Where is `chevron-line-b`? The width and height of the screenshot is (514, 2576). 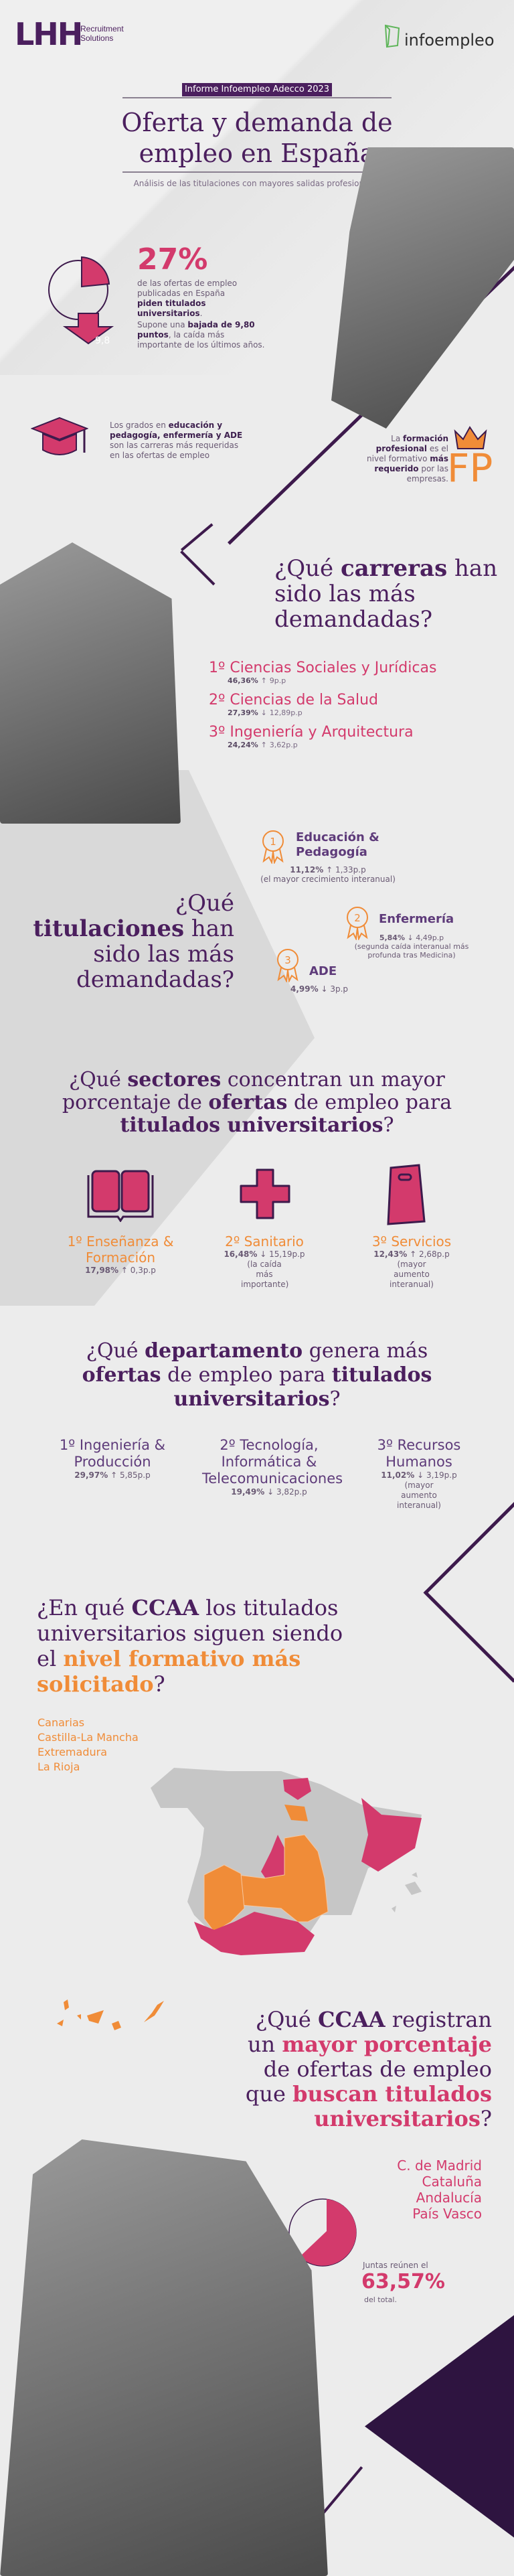
chevron-line-b is located at coordinates (198, 568).